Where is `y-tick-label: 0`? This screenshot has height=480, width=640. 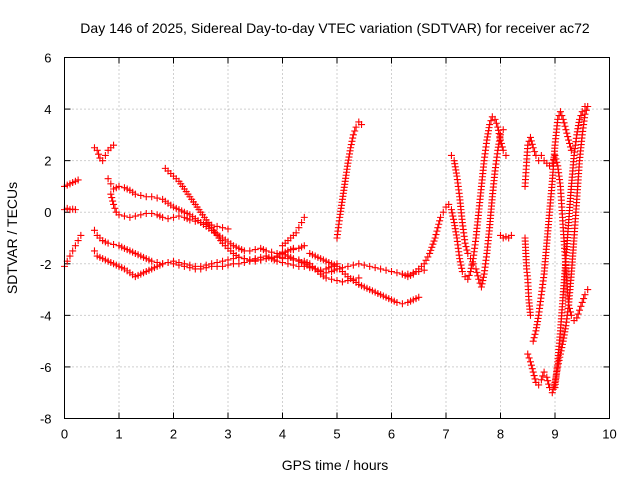 y-tick-label: 0 is located at coordinates (47, 212).